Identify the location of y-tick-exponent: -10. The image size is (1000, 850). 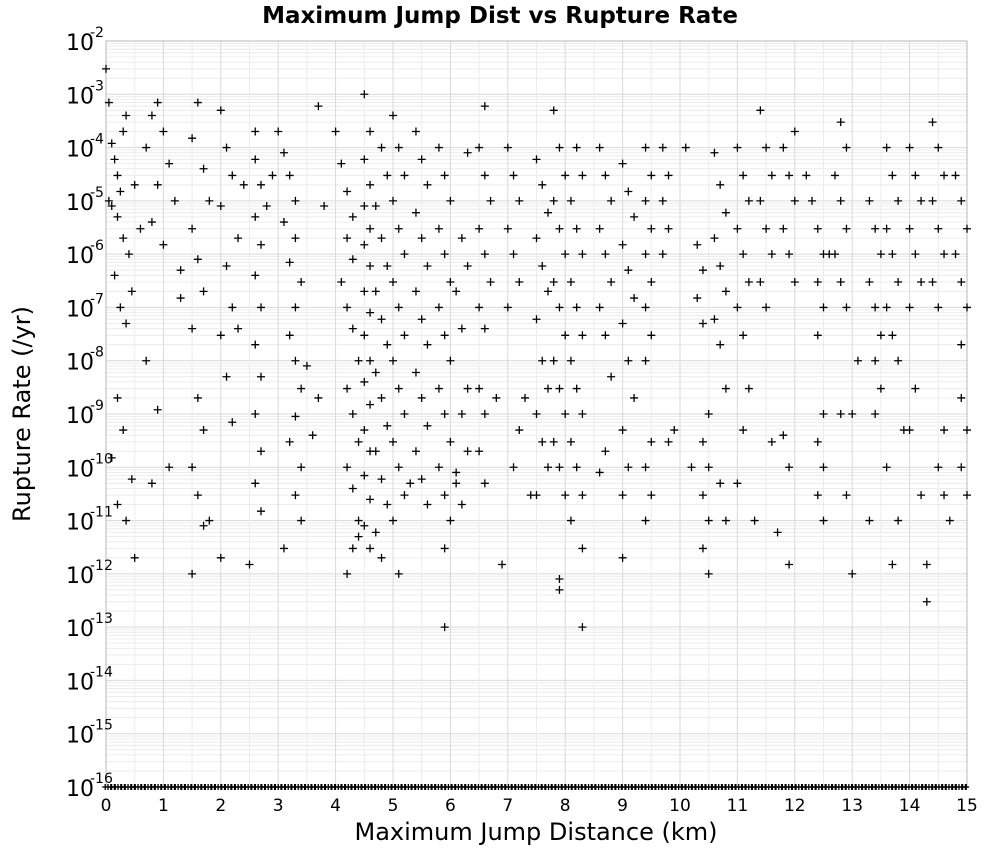
(101, 459).